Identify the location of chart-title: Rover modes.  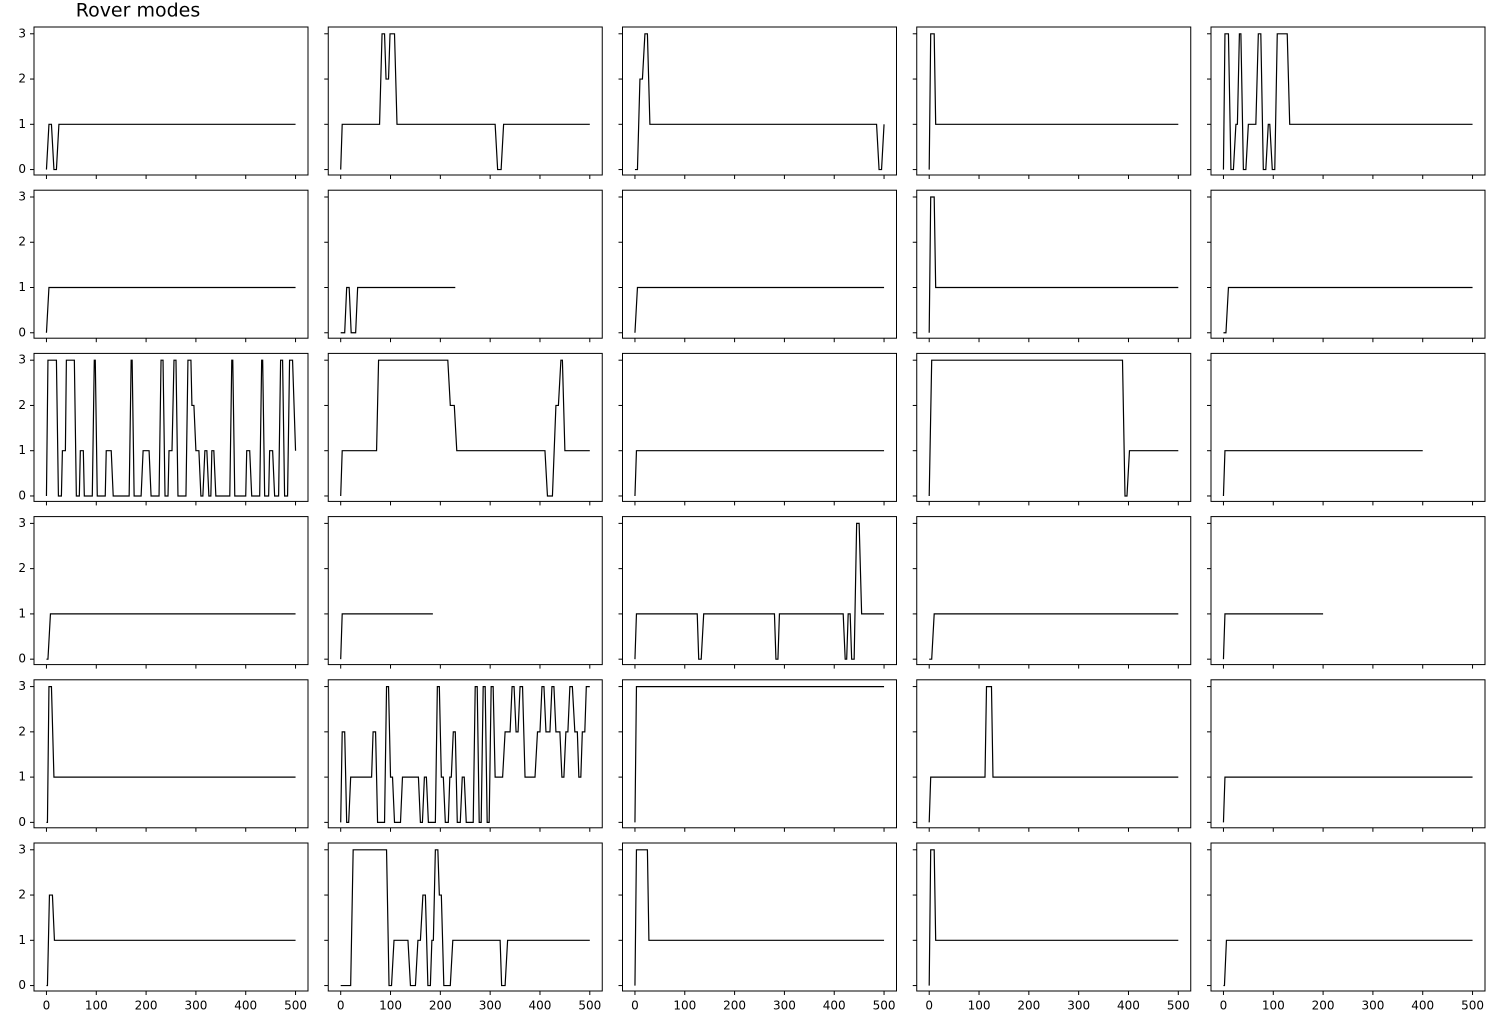
(138, 11).